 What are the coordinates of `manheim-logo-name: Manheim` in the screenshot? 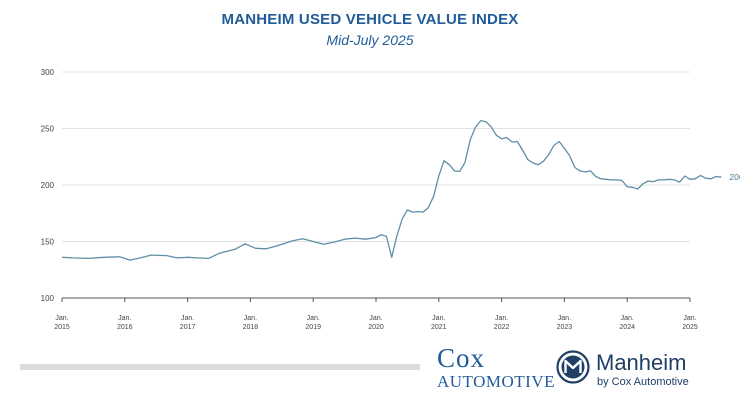 It's located at (641, 362).